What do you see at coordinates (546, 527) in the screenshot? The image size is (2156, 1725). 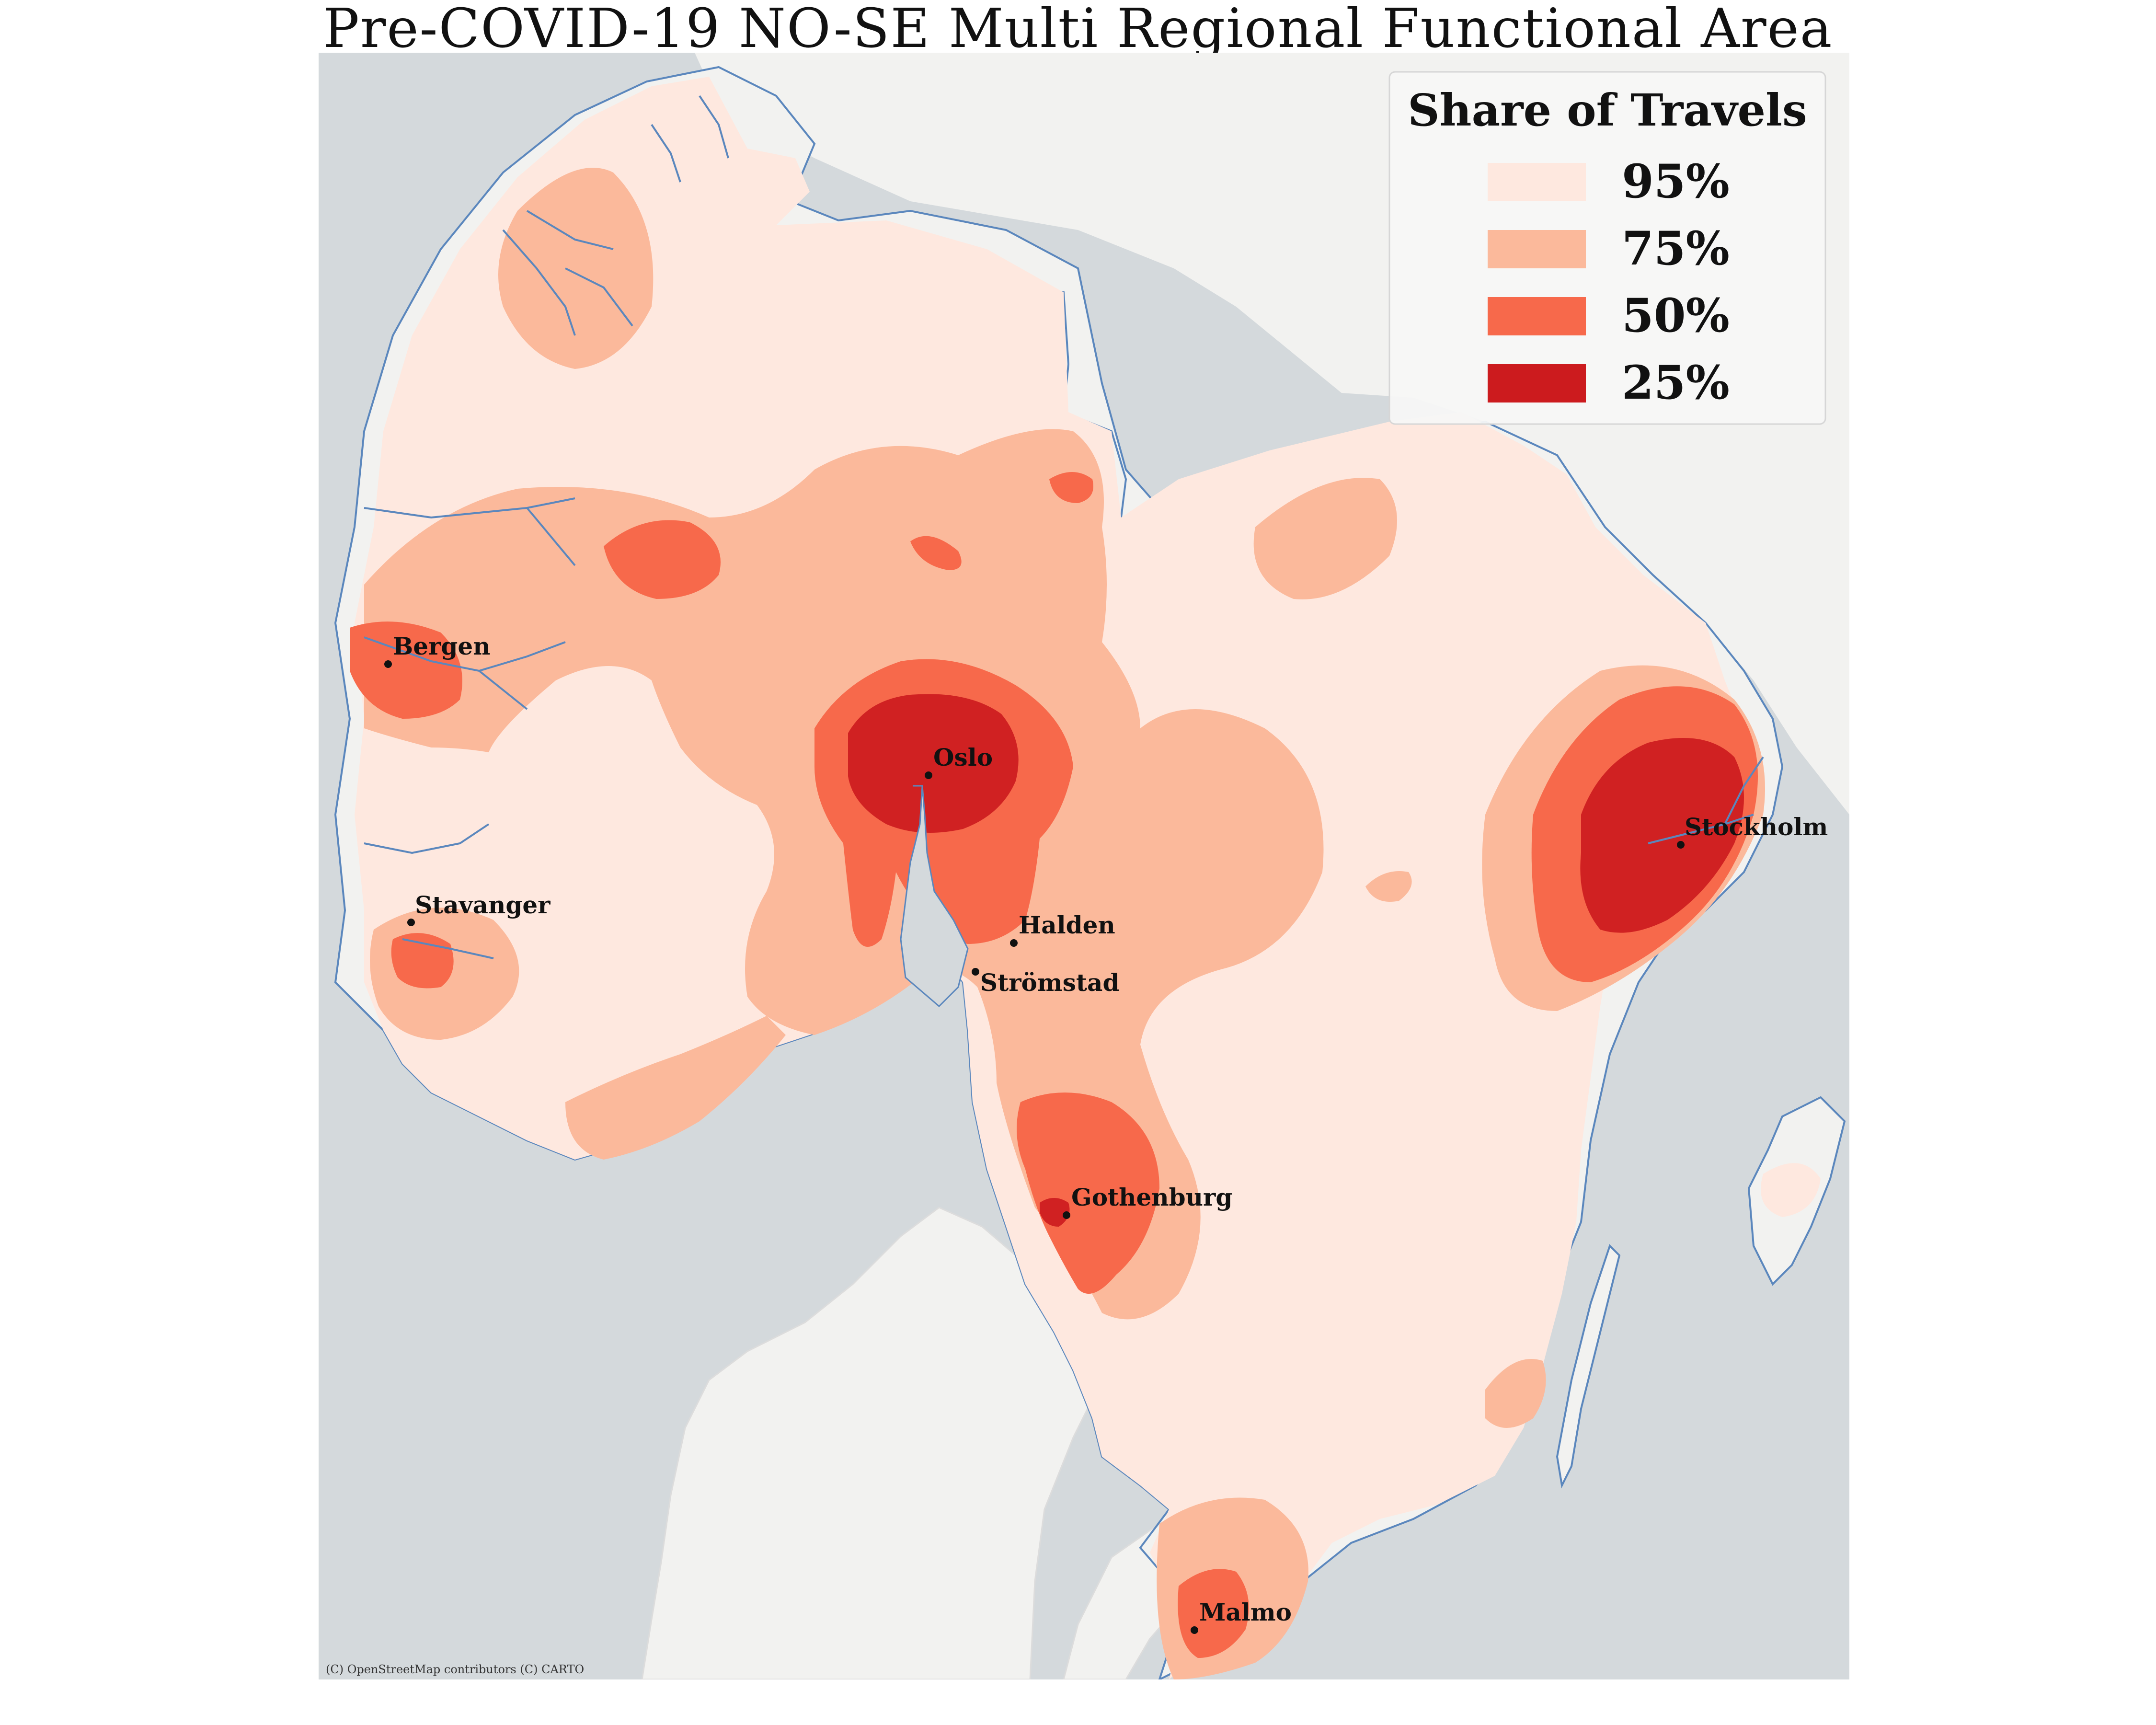 I see `west-fjords` at bounding box center [546, 527].